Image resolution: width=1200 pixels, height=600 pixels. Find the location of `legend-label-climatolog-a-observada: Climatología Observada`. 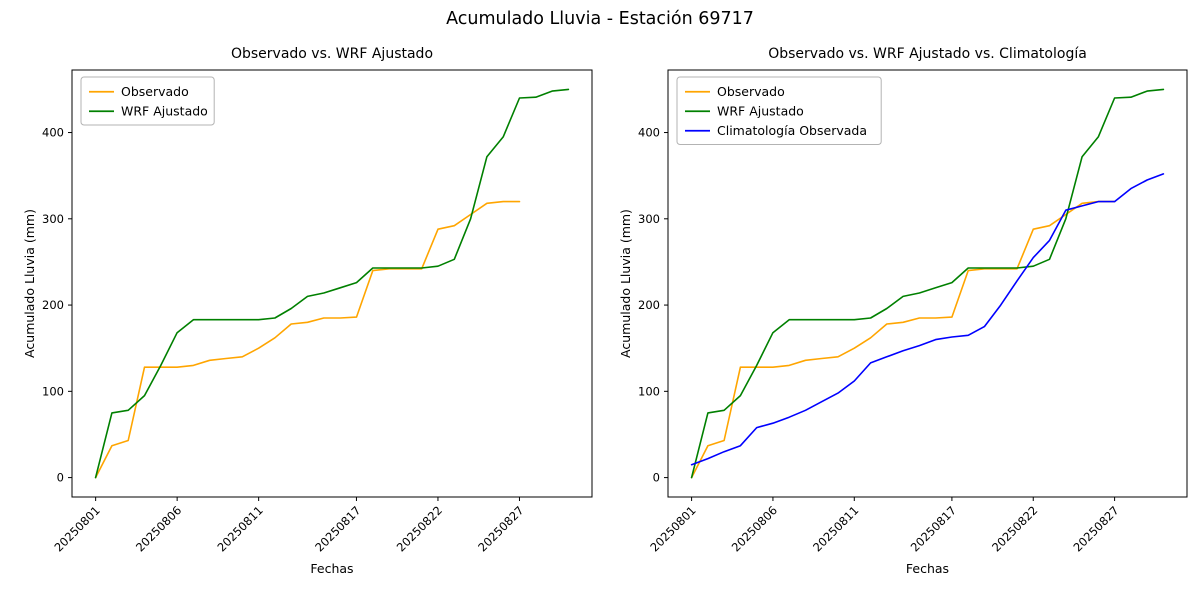

legend-label-climatolog-a-observada: Climatología Observada is located at coordinates (792, 130).